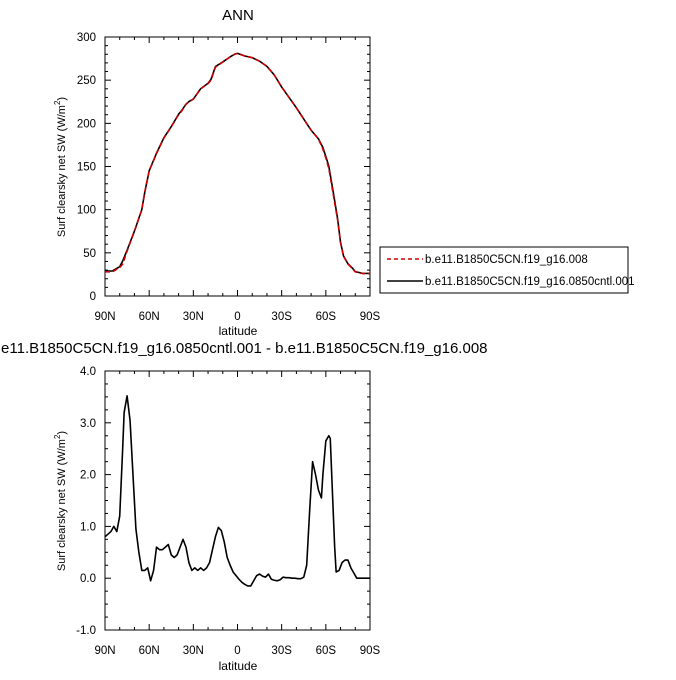 The image size is (676, 680). I want to click on top-ytick-label: 300, so click(86, 38).